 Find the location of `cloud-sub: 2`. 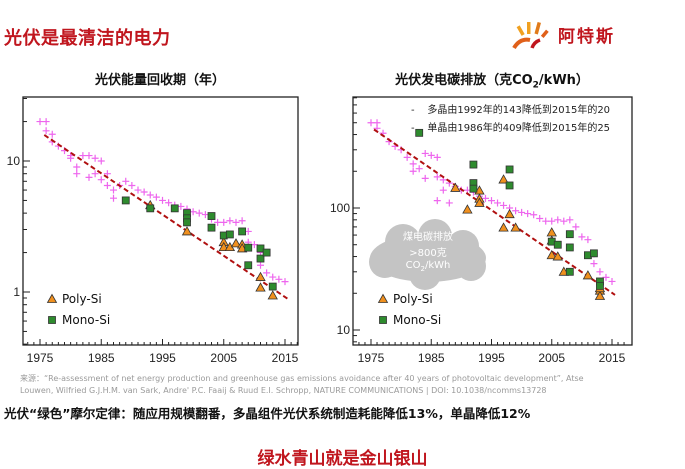

cloud-sub: 2 is located at coordinates (422, 269).